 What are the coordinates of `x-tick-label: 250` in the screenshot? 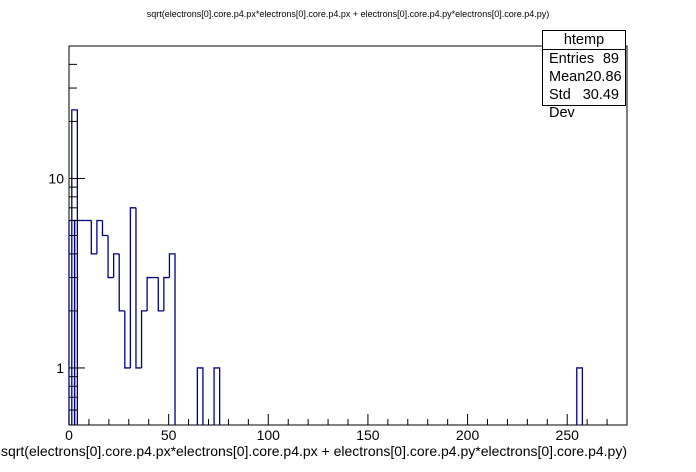 It's located at (568, 435).